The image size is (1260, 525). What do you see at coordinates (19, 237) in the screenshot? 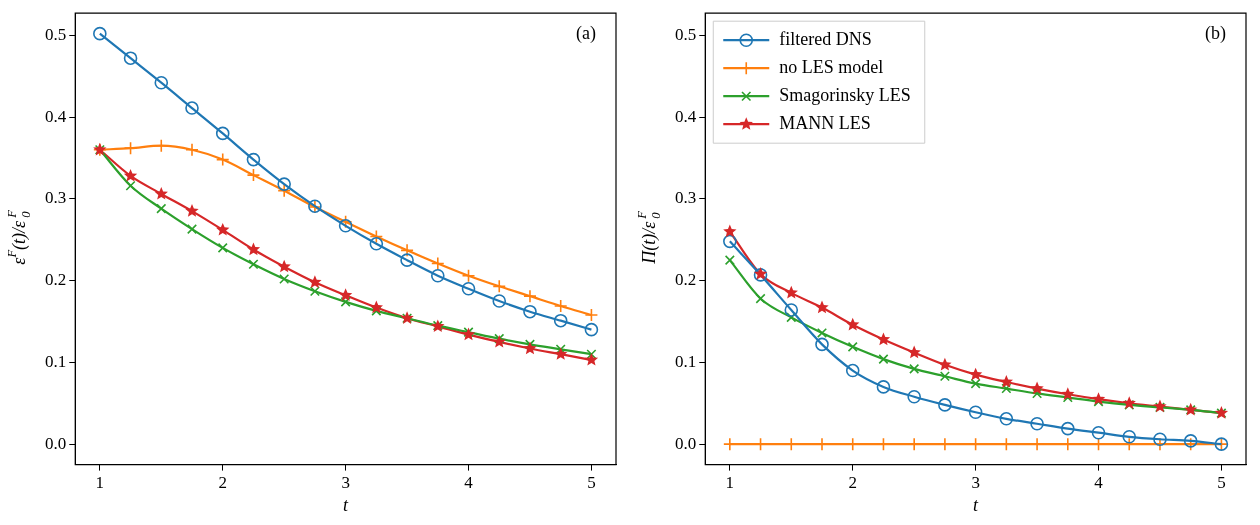
I see `y-axis-title: εF(t)/ε0F` at bounding box center [19, 237].